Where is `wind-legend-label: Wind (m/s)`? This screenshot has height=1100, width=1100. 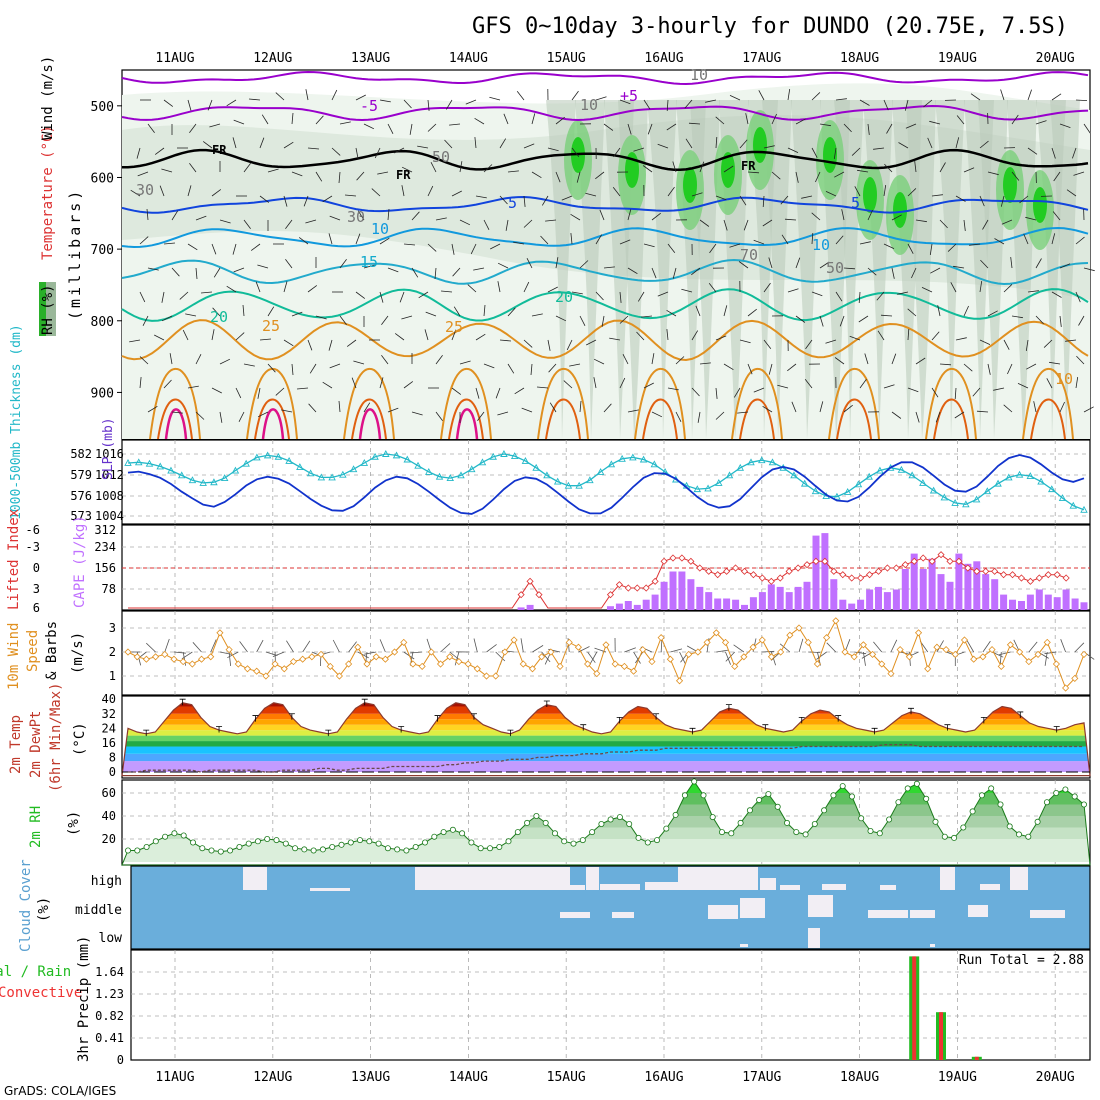
wind-legend-label: Wind (m/s) is located at coordinates (48, 98).